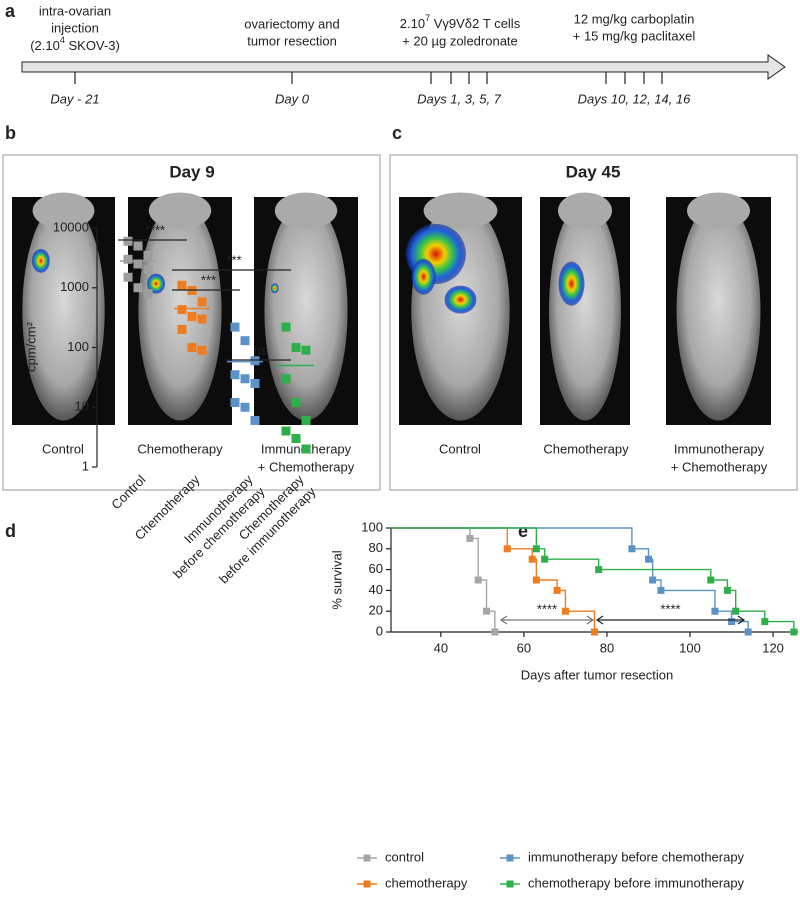 The image size is (800, 903). Describe the element at coordinates (71, 226) in the screenshot. I see `y-tick-label: 10000` at that location.